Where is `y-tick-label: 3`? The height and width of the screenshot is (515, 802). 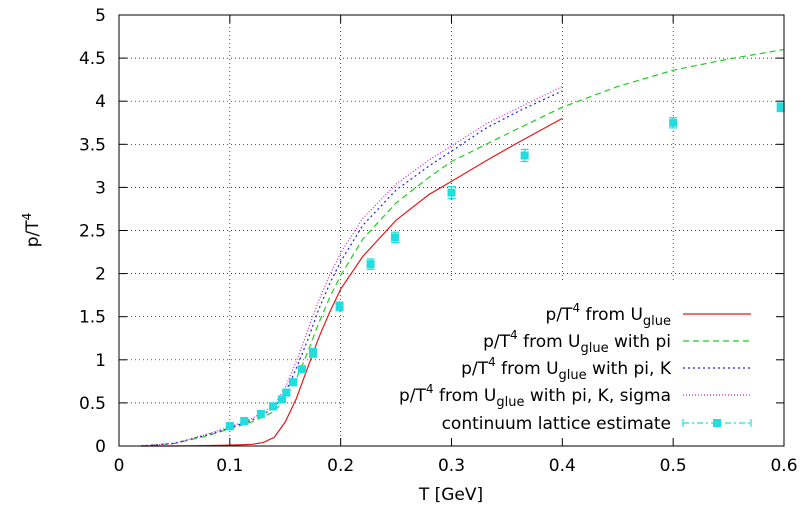 y-tick-label: 3 is located at coordinates (100, 188).